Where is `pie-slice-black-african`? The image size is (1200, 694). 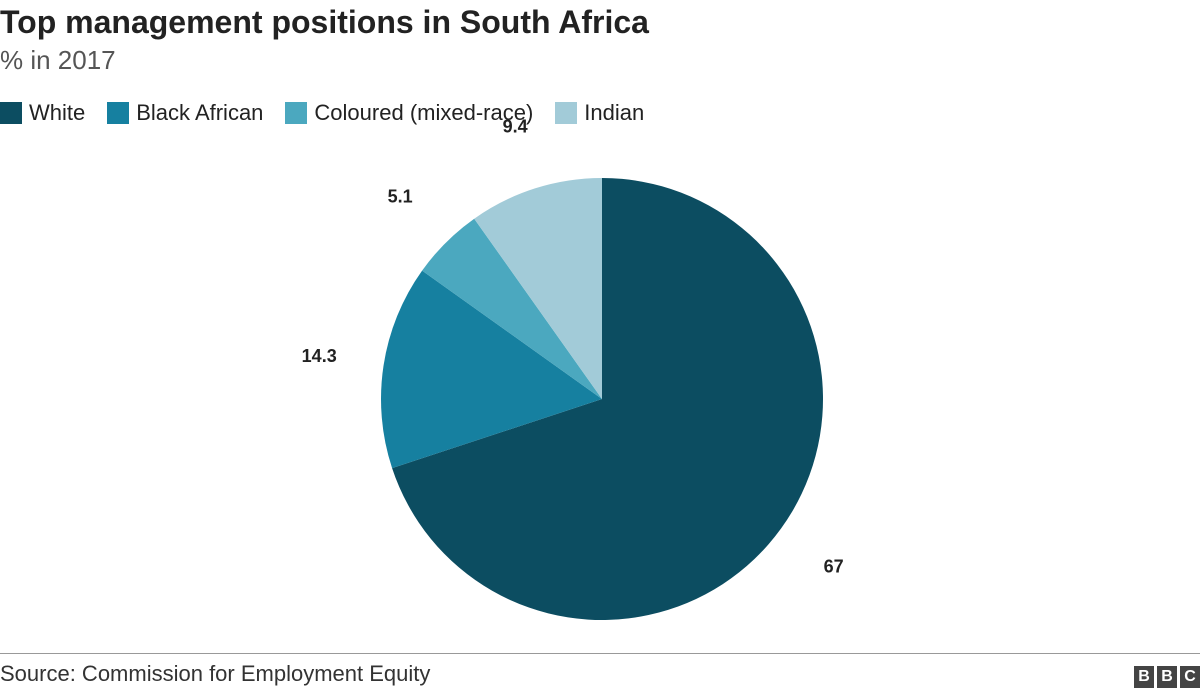
pie-slice-black-african is located at coordinates (491, 369).